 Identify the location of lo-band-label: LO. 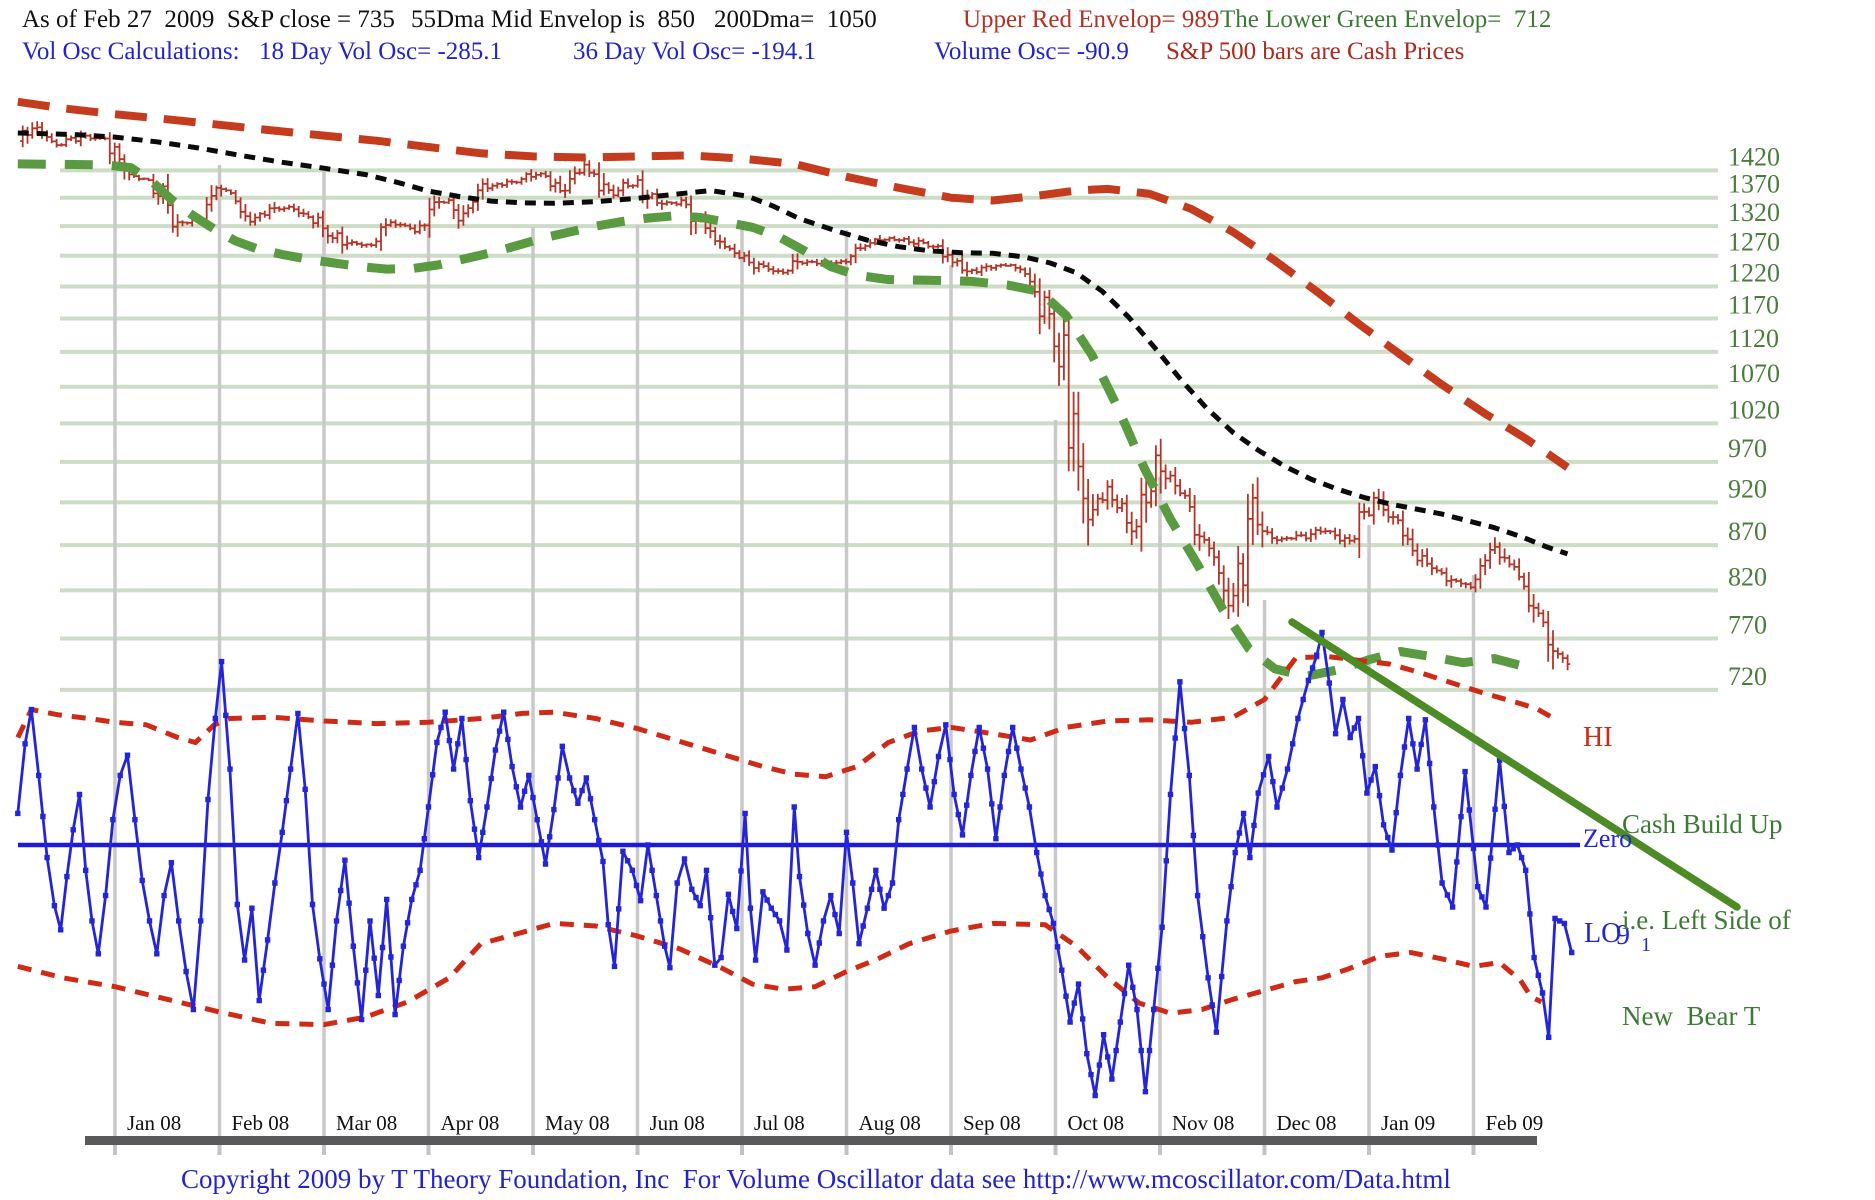
(1603, 933).